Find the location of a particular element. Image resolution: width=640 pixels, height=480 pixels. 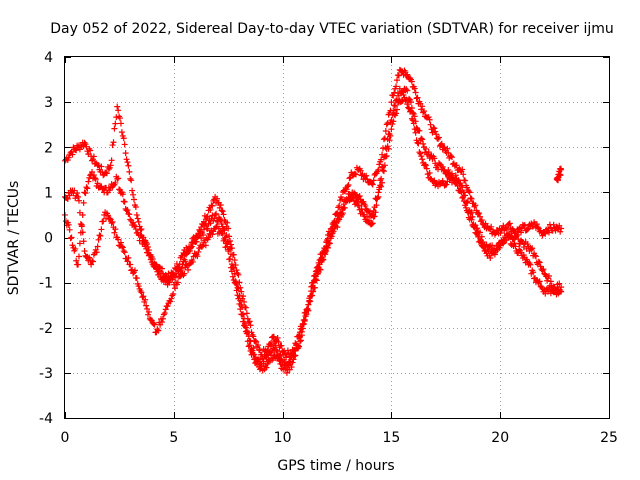

y-tick-label: 4 is located at coordinates (48, 58).